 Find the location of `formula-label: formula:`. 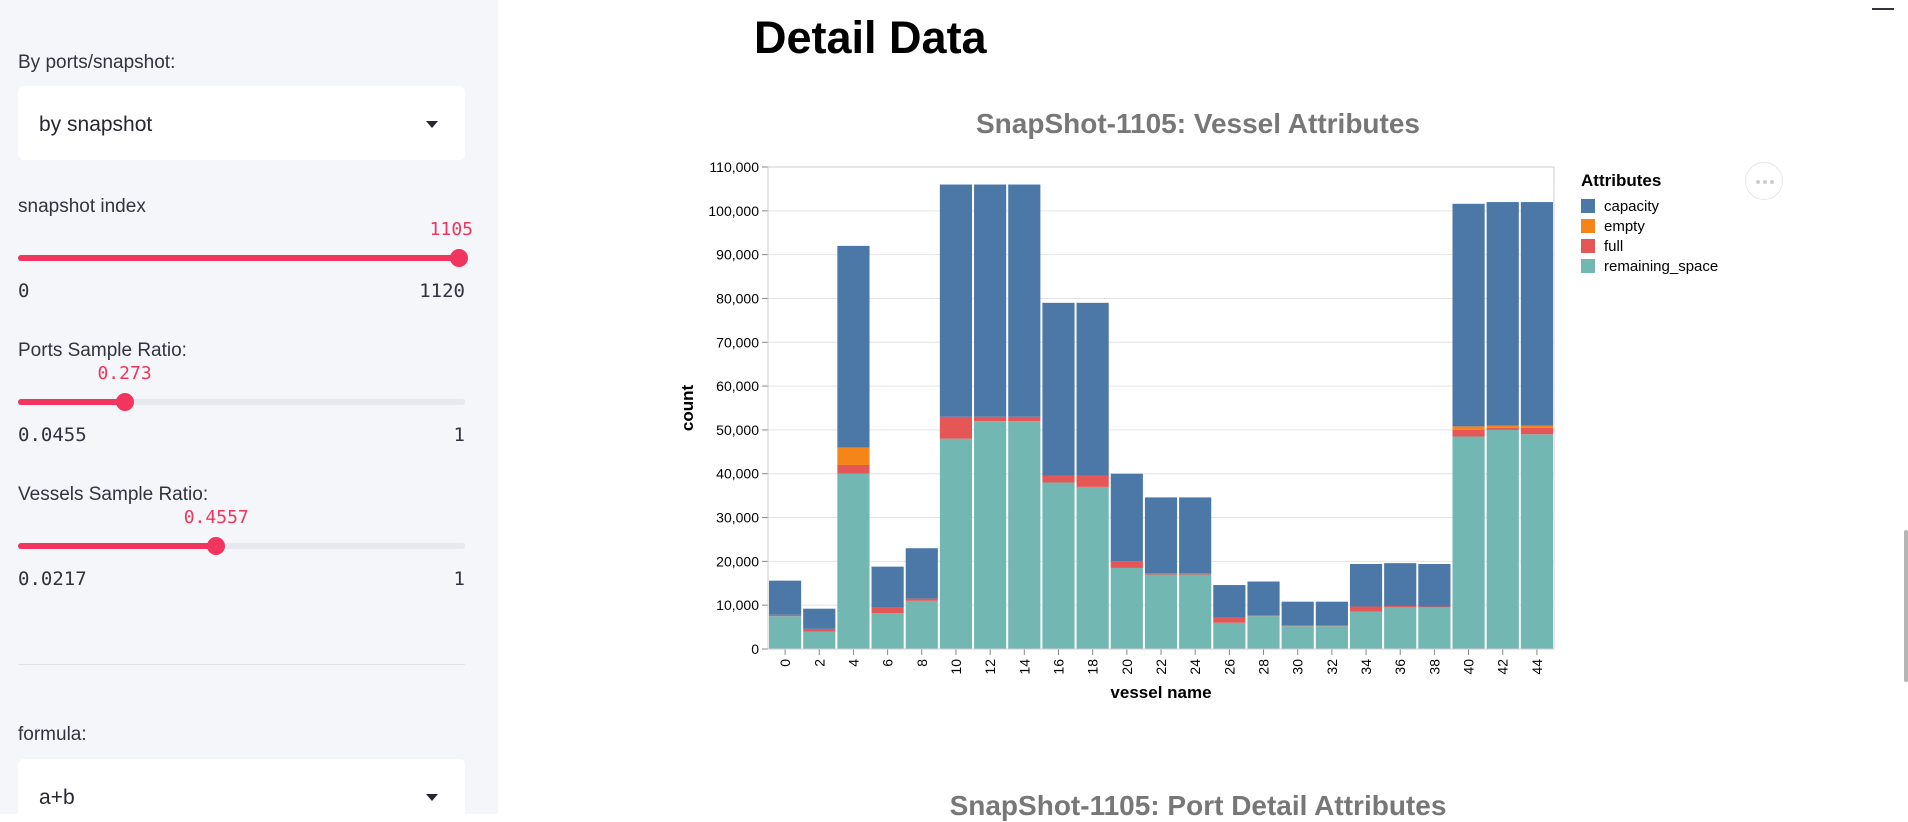

formula-label: formula: is located at coordinates (52, 734).